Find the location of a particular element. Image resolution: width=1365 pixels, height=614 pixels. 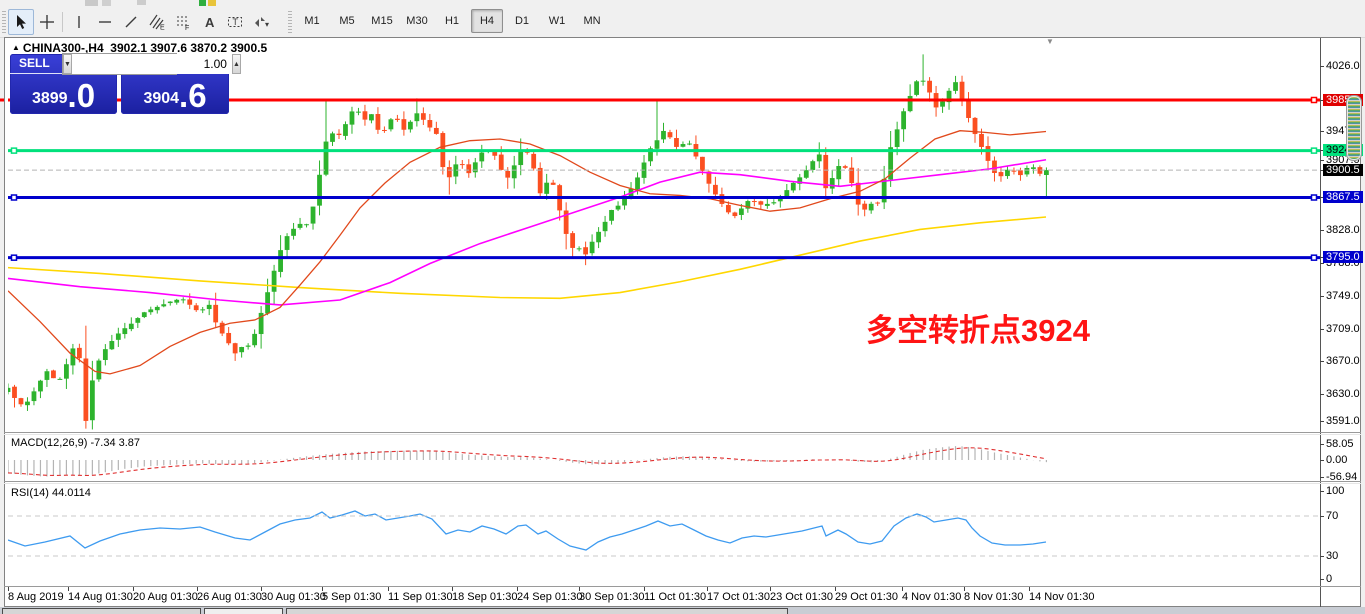

date-label: 14 Aug 01:30 is located at coordinates (100, 597).